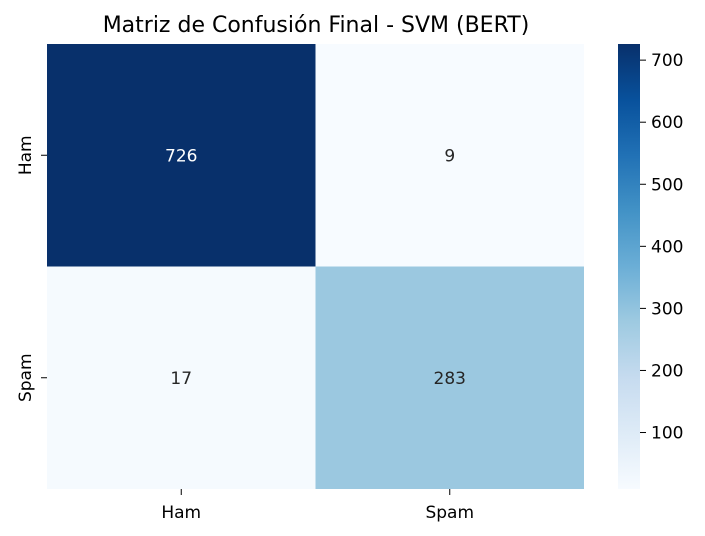 The height and width of the screenshot is (536, 705). I want to click on y-tick-label: Ham, so click(26, 155).